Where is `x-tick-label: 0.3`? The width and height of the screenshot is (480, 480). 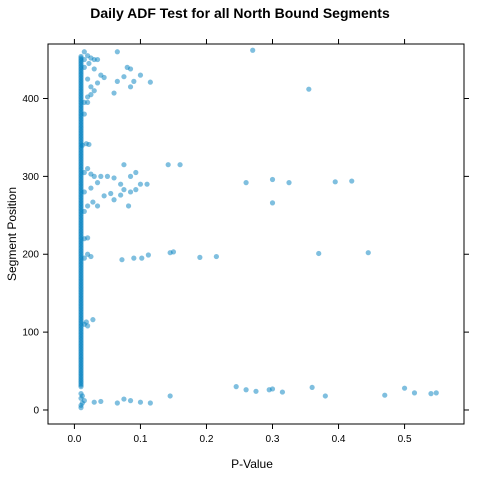 x-tick-label: 0.3 is located at coordinates (273, 439).